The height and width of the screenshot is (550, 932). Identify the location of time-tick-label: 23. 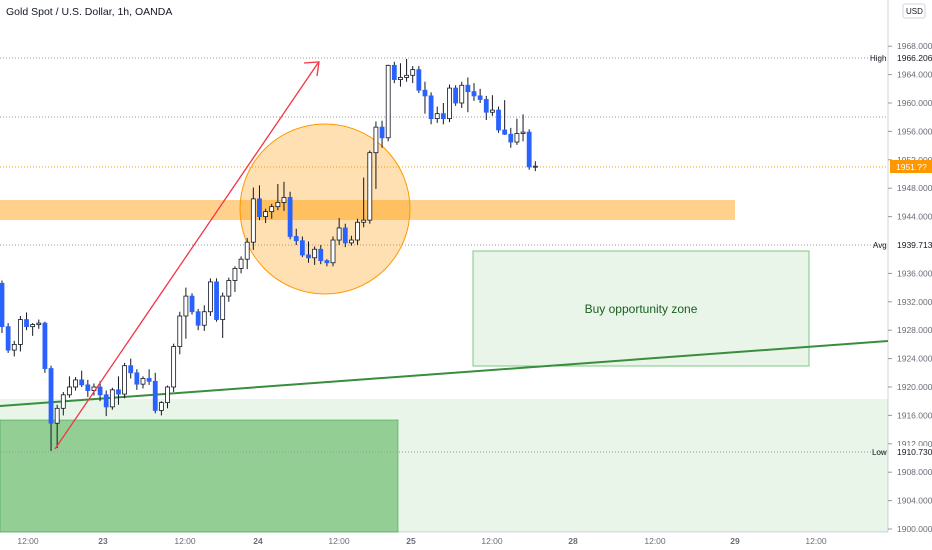
(103, 541).